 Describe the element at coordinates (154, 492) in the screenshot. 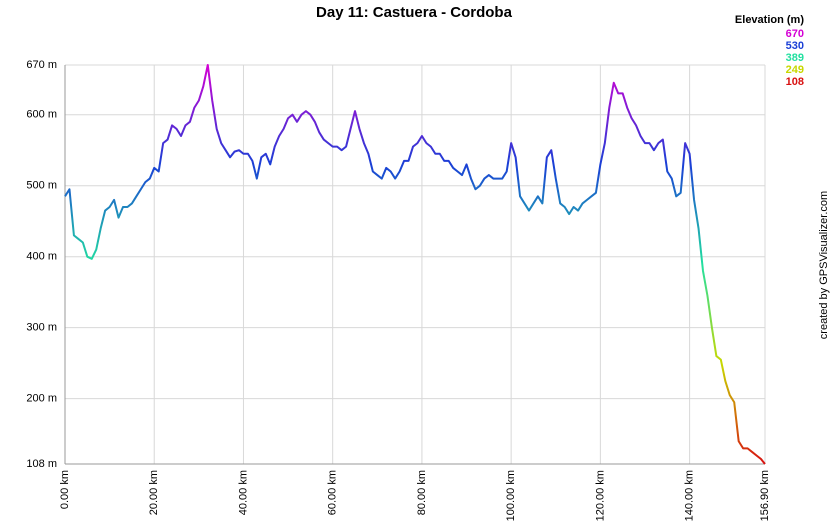

I see `x-tick-label: 20.00 km` at that location.